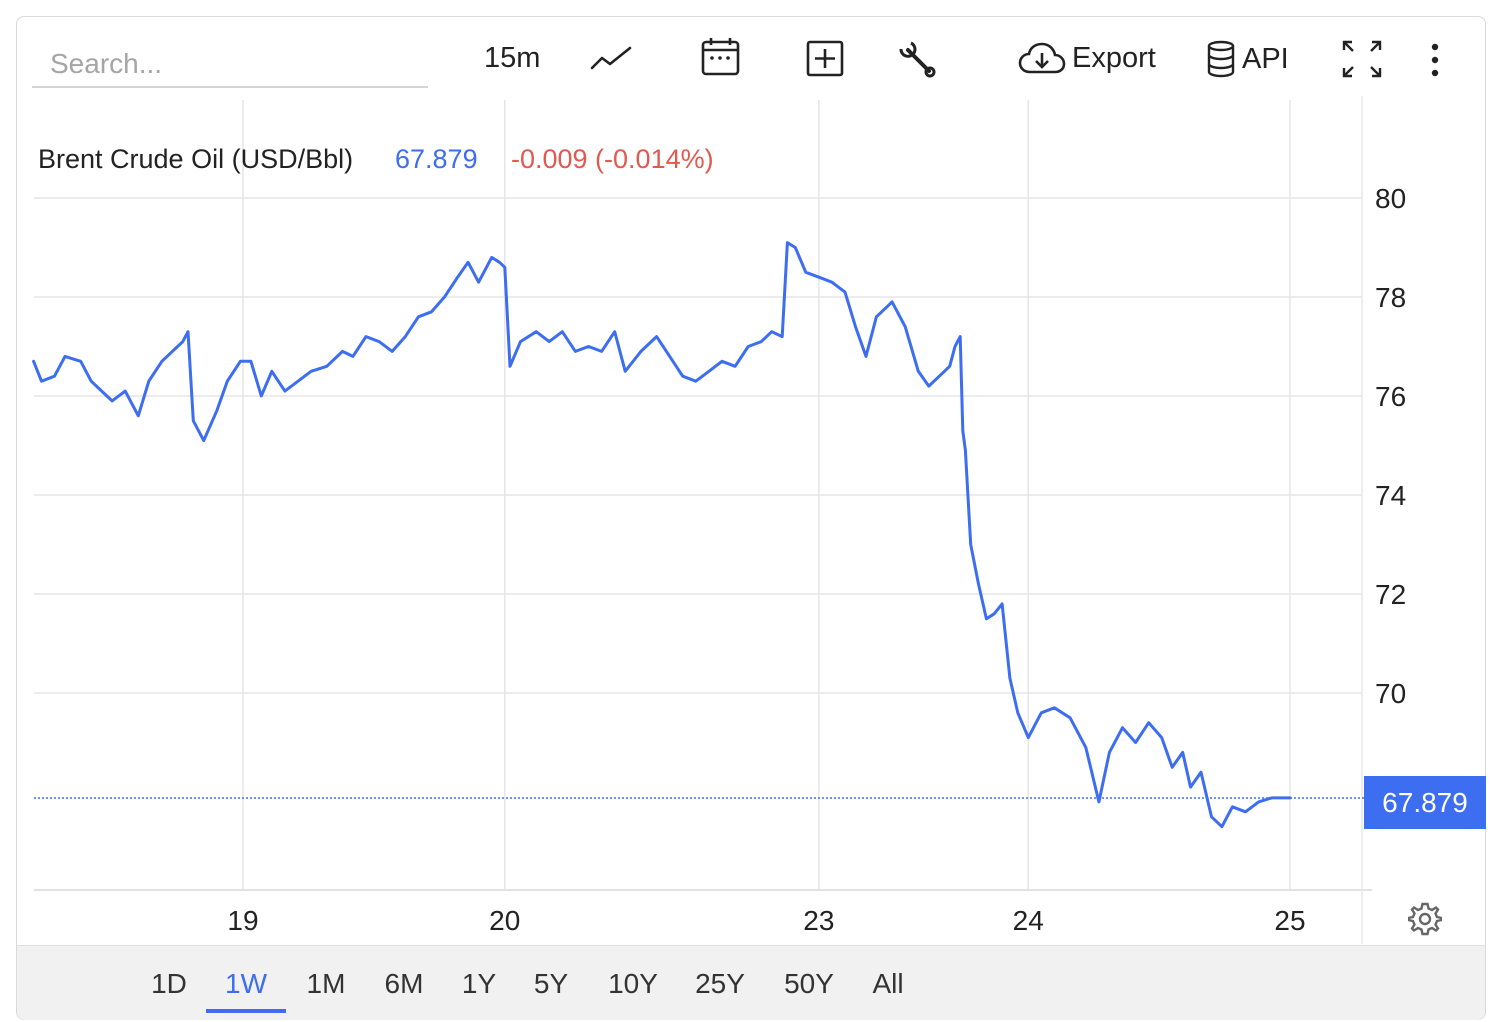 This screenshot has width=1502, height=1022. What do you see at coordinates (720, 983) in the screenshot?
I see `range-button-25y: 25Y` at bounding box center [720, 983].